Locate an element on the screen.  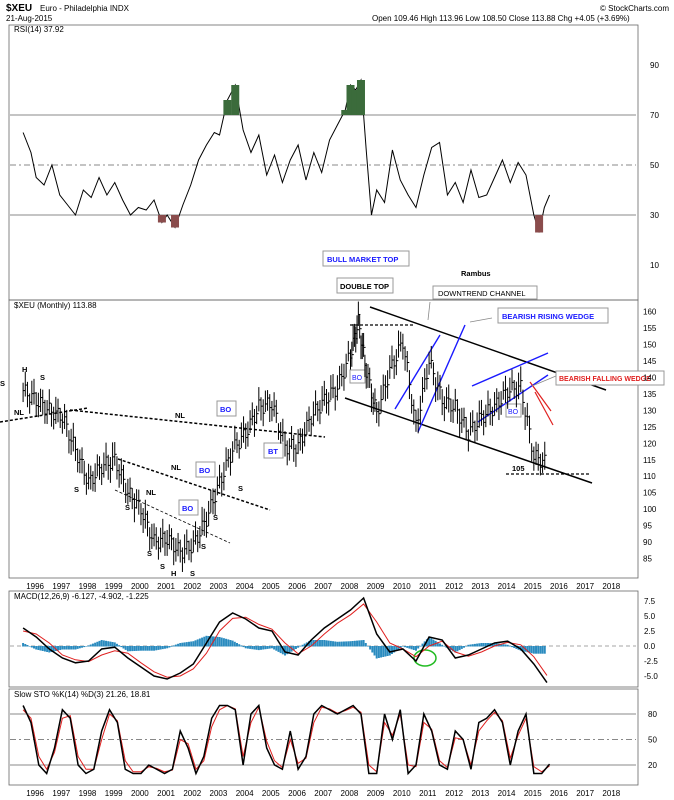
bt-box is located at coordinates (273, 450).